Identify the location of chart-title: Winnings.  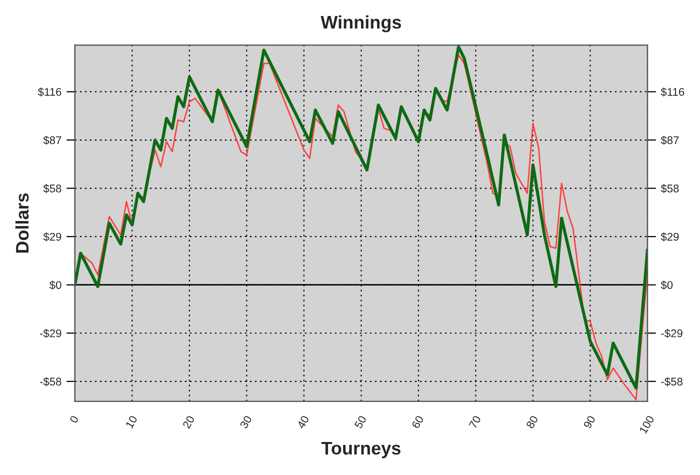
(360, 23).